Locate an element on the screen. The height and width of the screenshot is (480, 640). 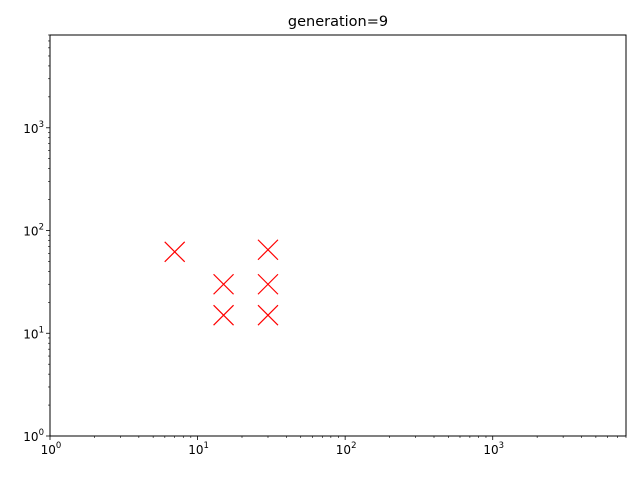
y-tick-label: 10³ is located at coordinates (33, 128).